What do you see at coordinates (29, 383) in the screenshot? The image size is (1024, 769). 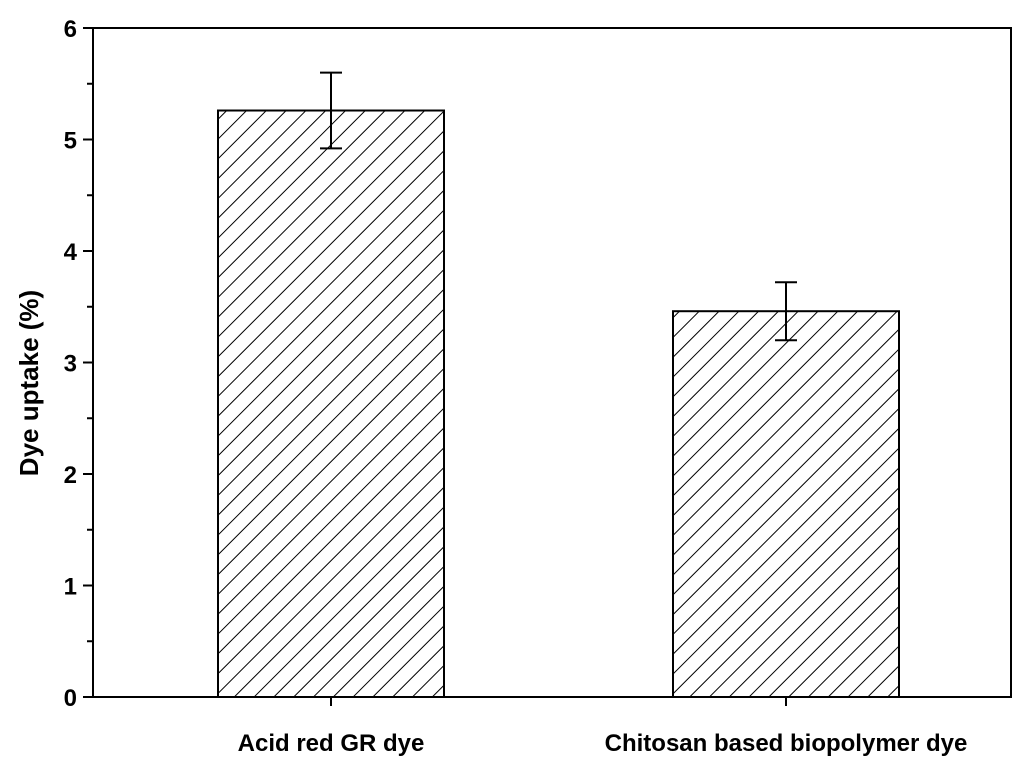 I see `y-axis-title: Dye uptake (%)` at bounding box center [29, 383].